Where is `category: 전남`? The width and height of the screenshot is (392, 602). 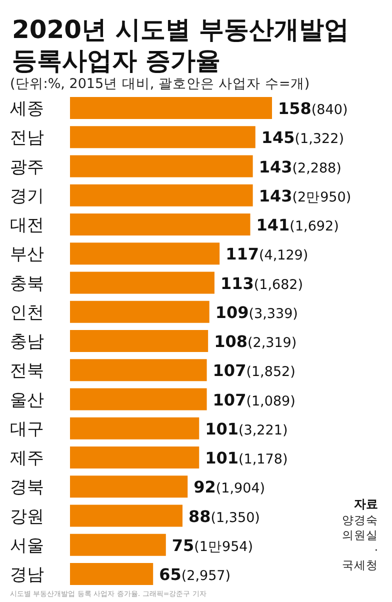 category: 전남 is located at coordinates (27, 138).